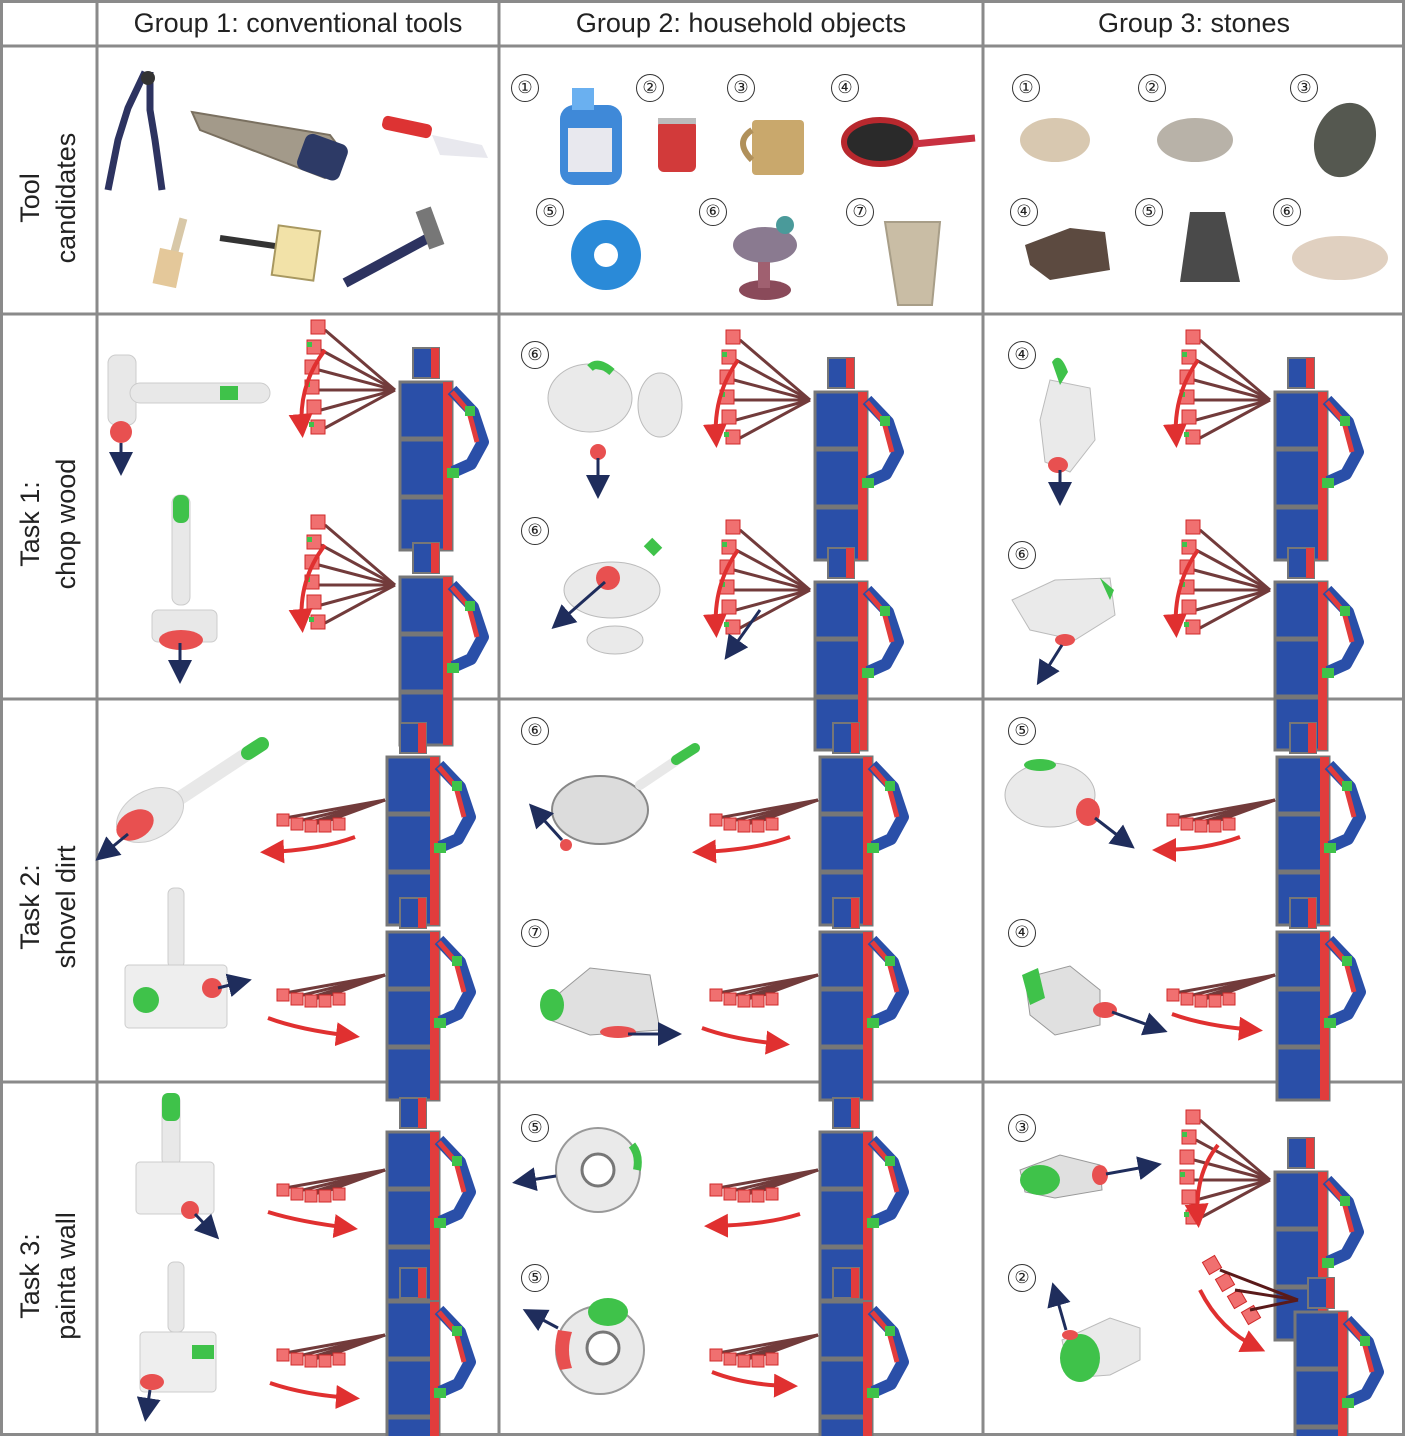 The image size is (1405, 1436). What do you see at coordinates (313, 1031) in the screenshot?
I see `task2-g1-motion-arrow-bottom` at bounding box center [313, 1031].